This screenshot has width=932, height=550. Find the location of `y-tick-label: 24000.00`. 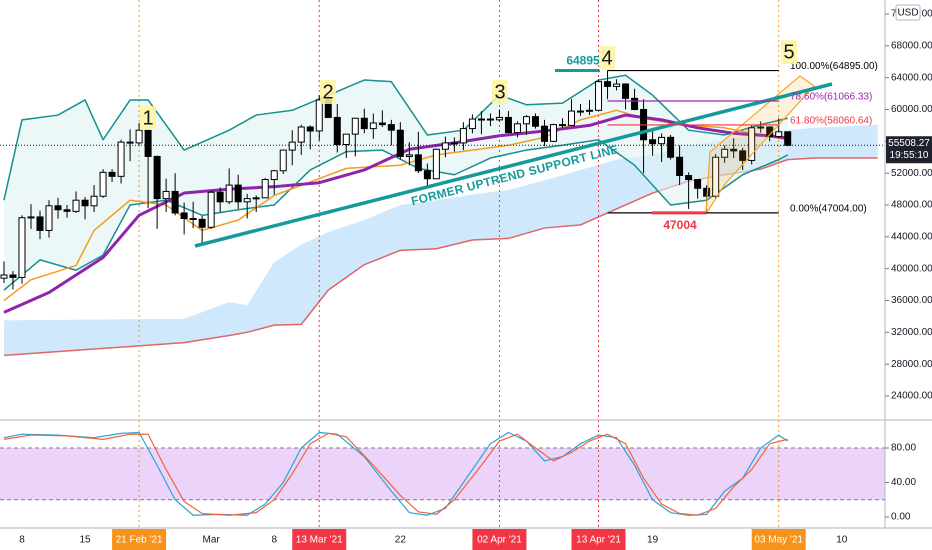

y-tick-label: 24000.00 is located at coordinates (911, 396).